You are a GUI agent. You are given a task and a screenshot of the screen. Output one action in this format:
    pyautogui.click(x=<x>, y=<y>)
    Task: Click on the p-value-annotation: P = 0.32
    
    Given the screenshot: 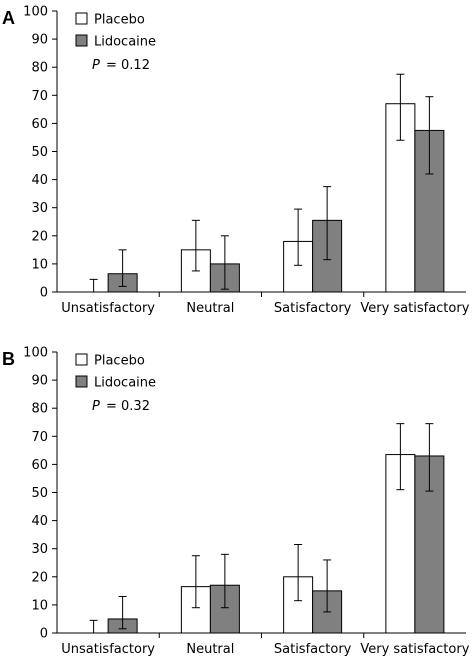 What is the action you would take?
    pyautogui.click(x=121, y=406)
    